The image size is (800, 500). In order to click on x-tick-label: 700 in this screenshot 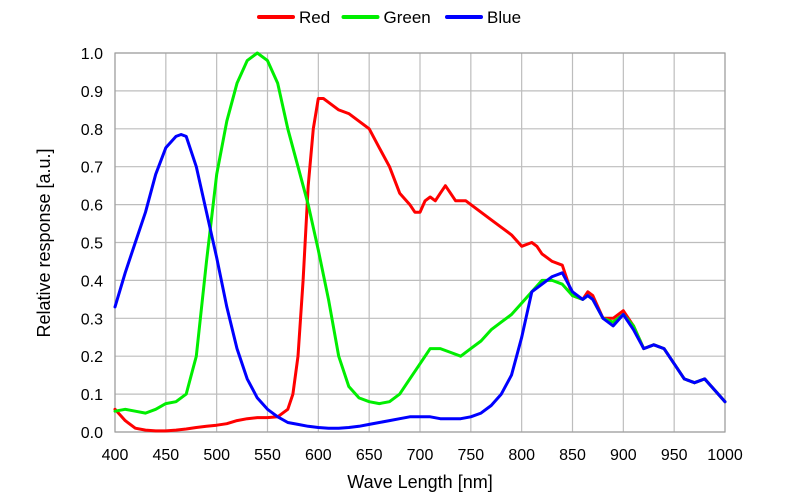, I will do `click(420, 455)`.